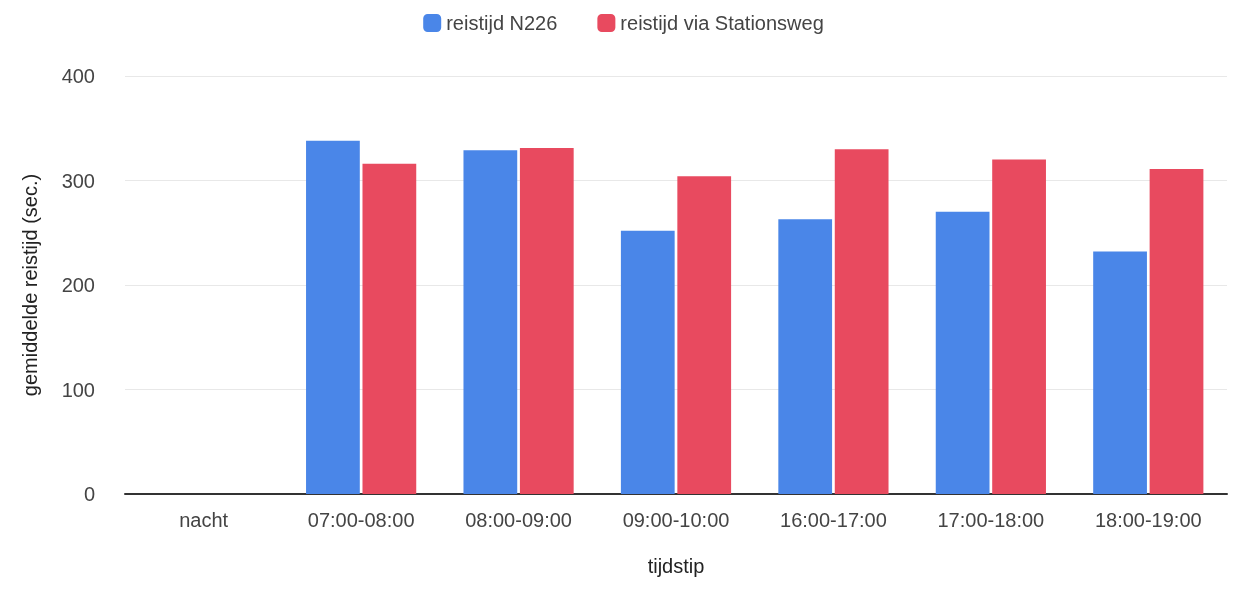 The image size is (1247, 593). What do you see at coordinates (991, 520) in the screenshot?
I see `x-tick-label: 17:00-18:00` at bounding box center [991, 520].